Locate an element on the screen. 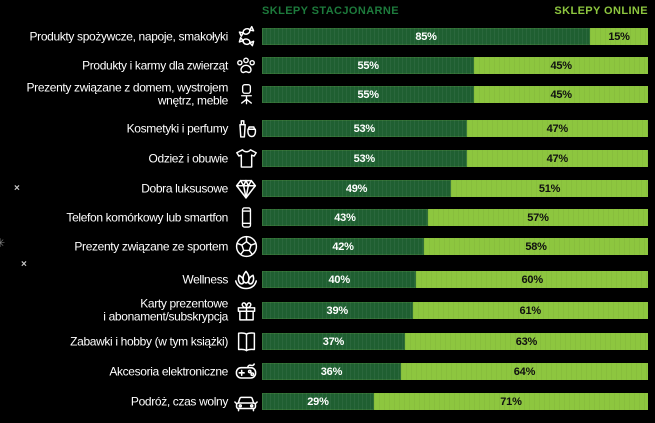  value-label-stationary: 39% is located at coordinates (337, 310).